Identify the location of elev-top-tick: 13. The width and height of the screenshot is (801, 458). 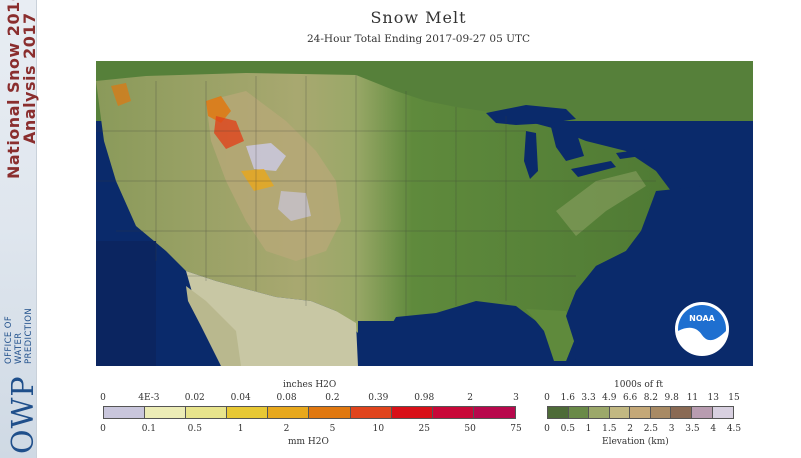
(713, 398).